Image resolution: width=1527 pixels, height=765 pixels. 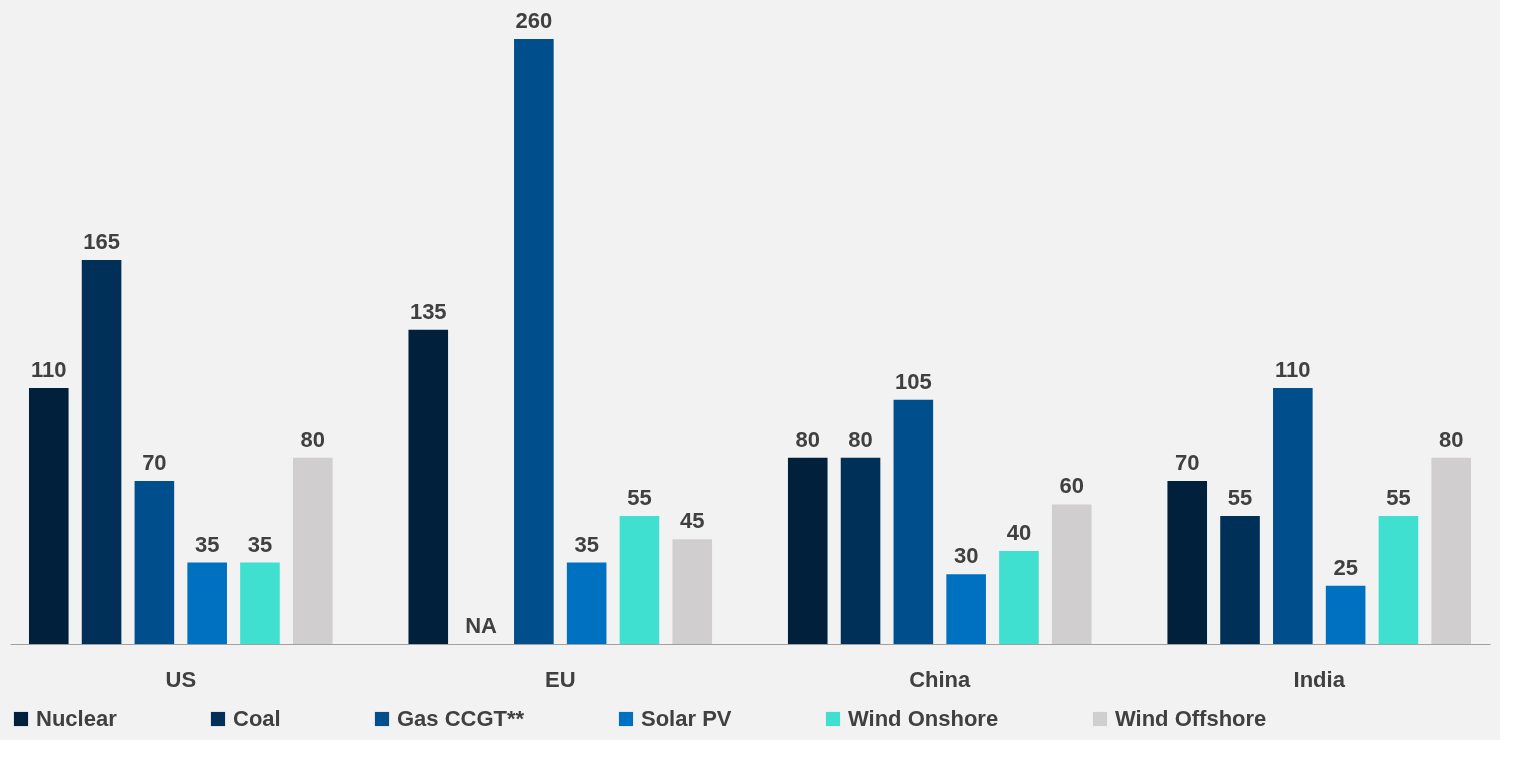 I want to click on data-label: 60, so click(x=1071, y=486).